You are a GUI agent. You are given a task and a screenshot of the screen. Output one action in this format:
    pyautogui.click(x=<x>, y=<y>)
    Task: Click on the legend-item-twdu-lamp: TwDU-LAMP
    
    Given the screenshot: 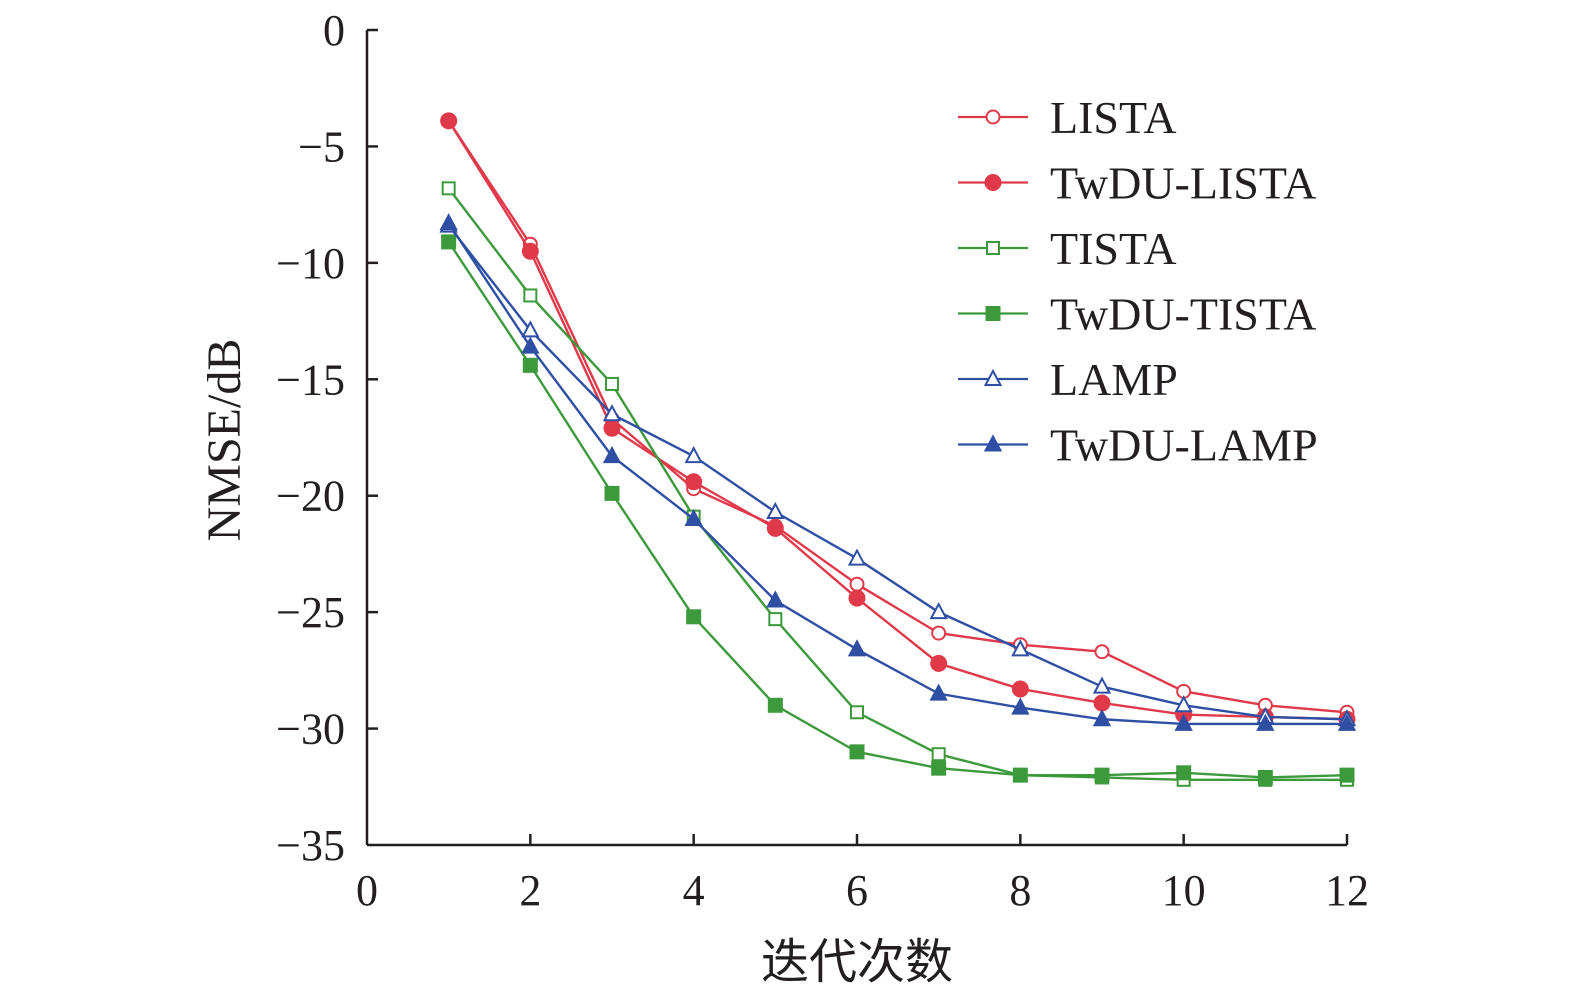 What is the action you would take?
    pyautogui.click(x=1138, y=445)
    